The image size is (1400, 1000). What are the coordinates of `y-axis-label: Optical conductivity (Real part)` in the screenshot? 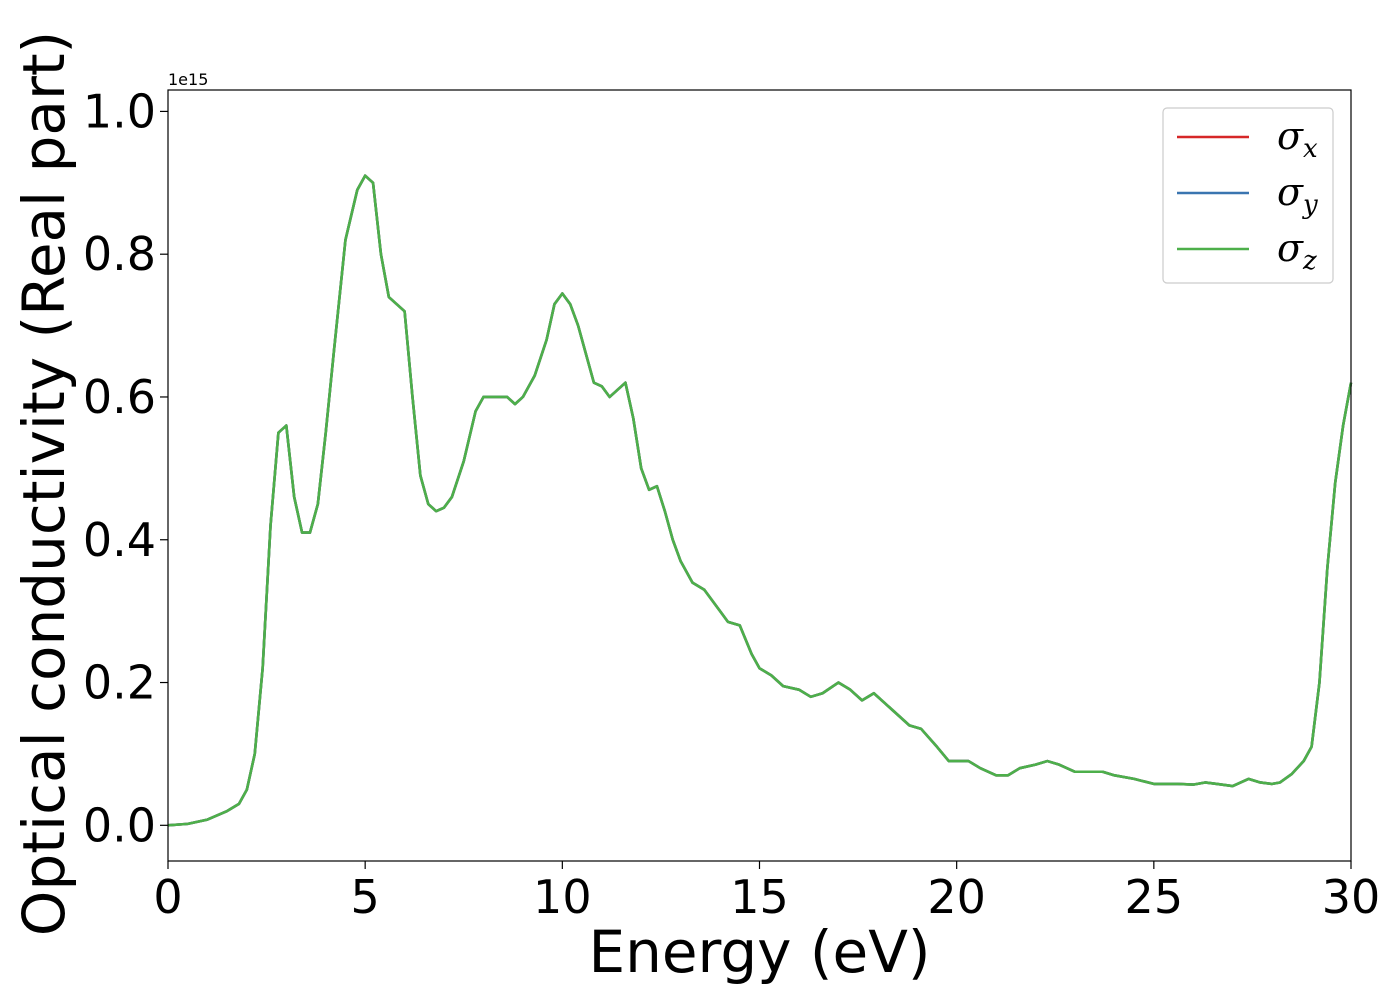 It's located at (44, 483).